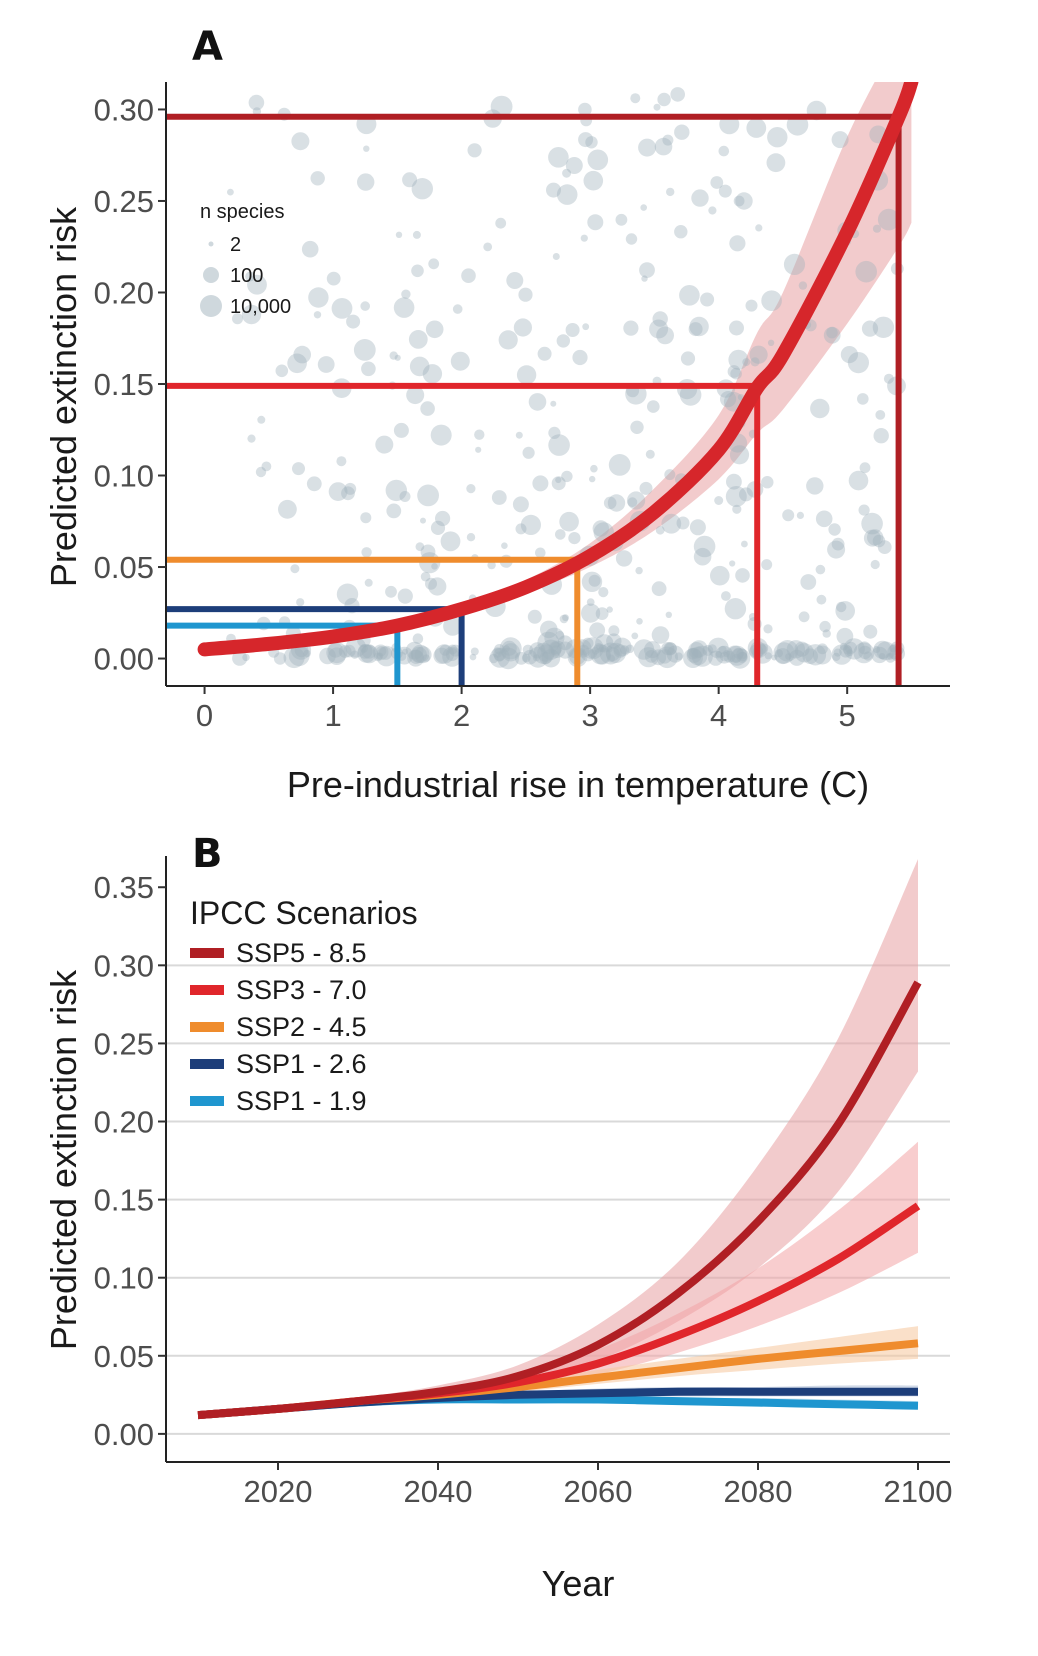  What do you see at coordinates (332, 715) in the screenshot?
I see `x-tick-label: 1` at bounding box center [332, 715].